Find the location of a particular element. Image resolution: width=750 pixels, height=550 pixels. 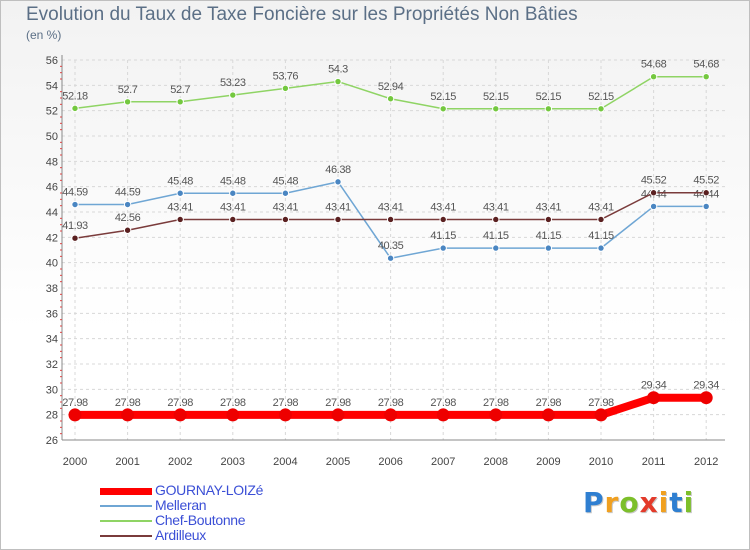

x-tick-label: 2011 is located at coordinates (654, 462).